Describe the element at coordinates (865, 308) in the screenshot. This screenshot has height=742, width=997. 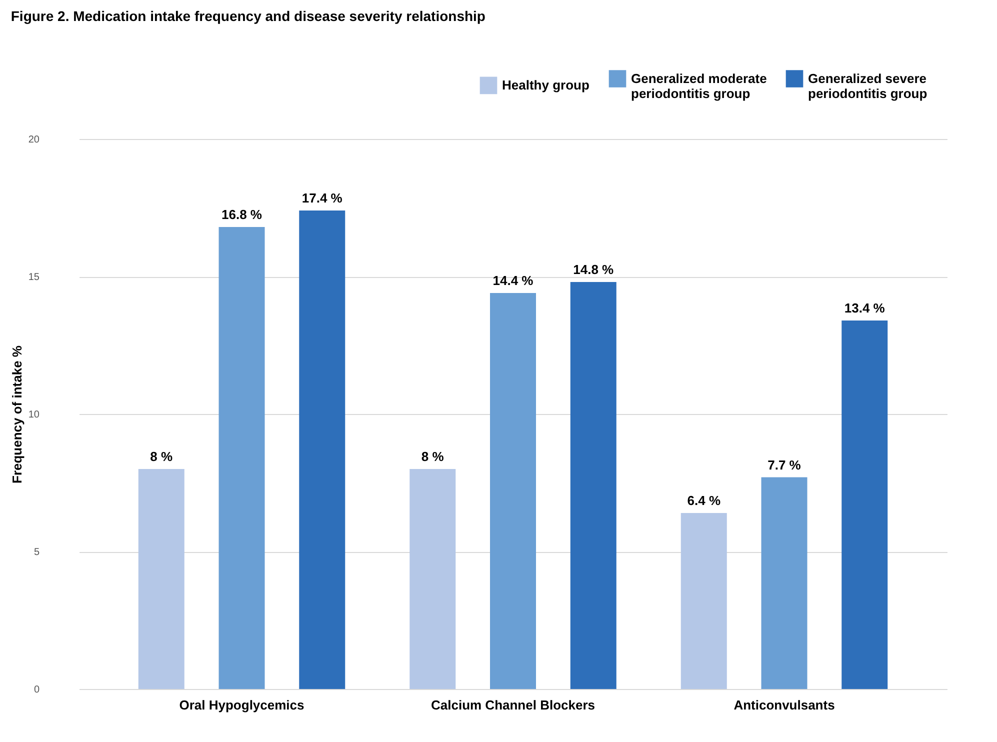
I see `data-label: 13.4 %` at that location.